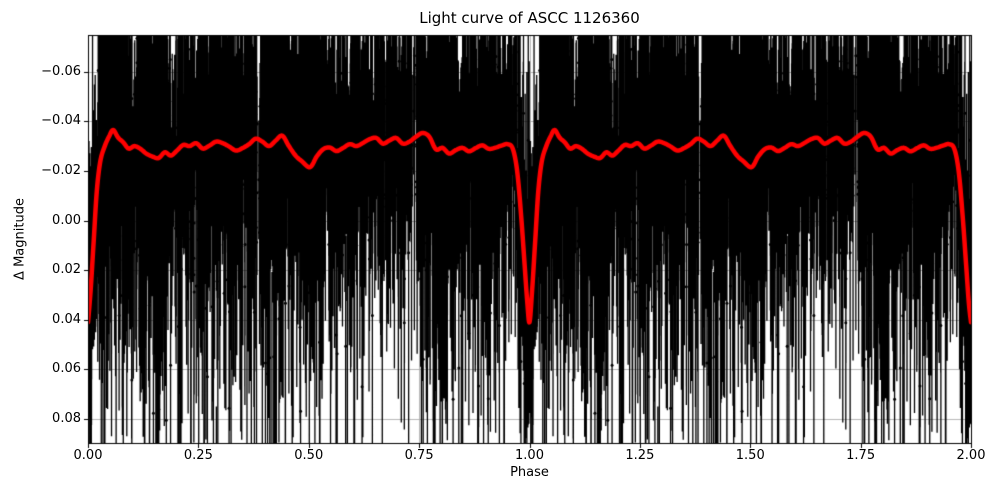 Image resolution: width=1000 pixels, height=500 pixels. What do you see at coordinates (61, 170) in the screenshot?
I see `y-tick-label: −0.02` at bounding box center [61, 170].